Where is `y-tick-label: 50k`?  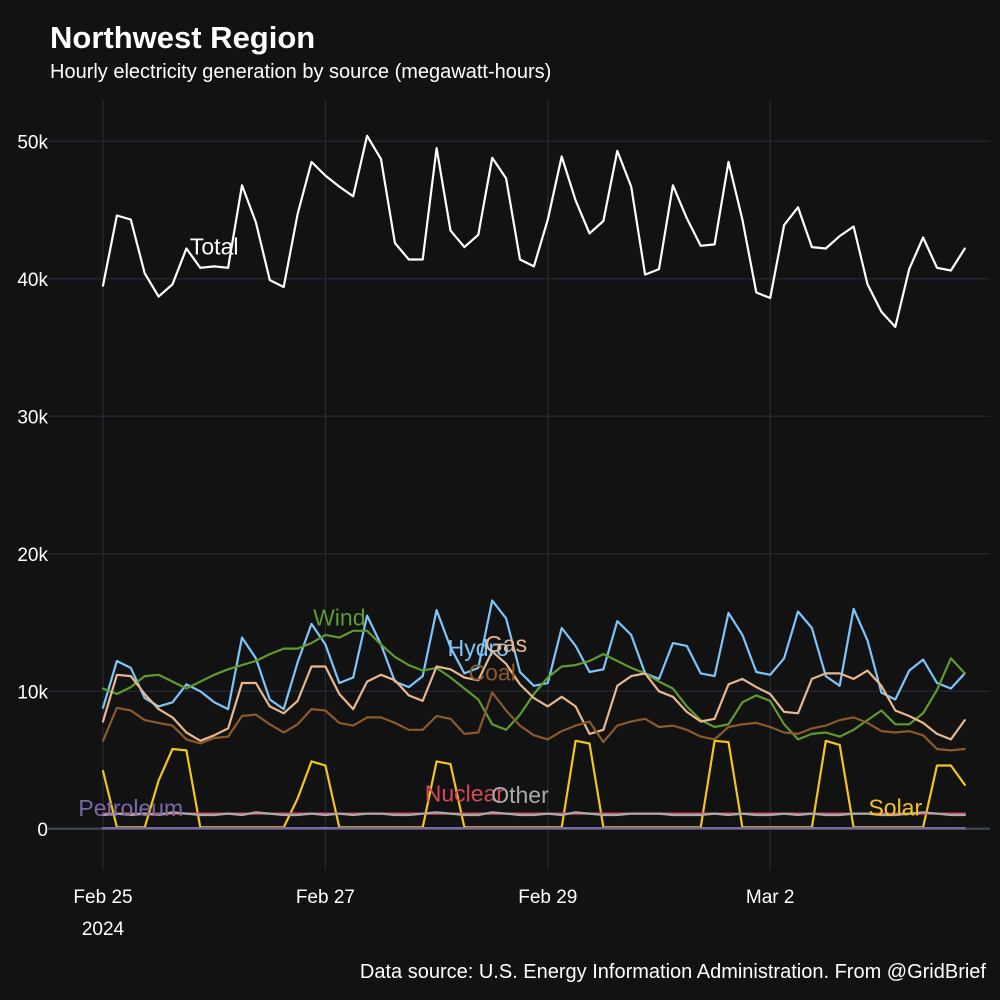
y-tick-label: 50k is located at coordinates (32, 142).